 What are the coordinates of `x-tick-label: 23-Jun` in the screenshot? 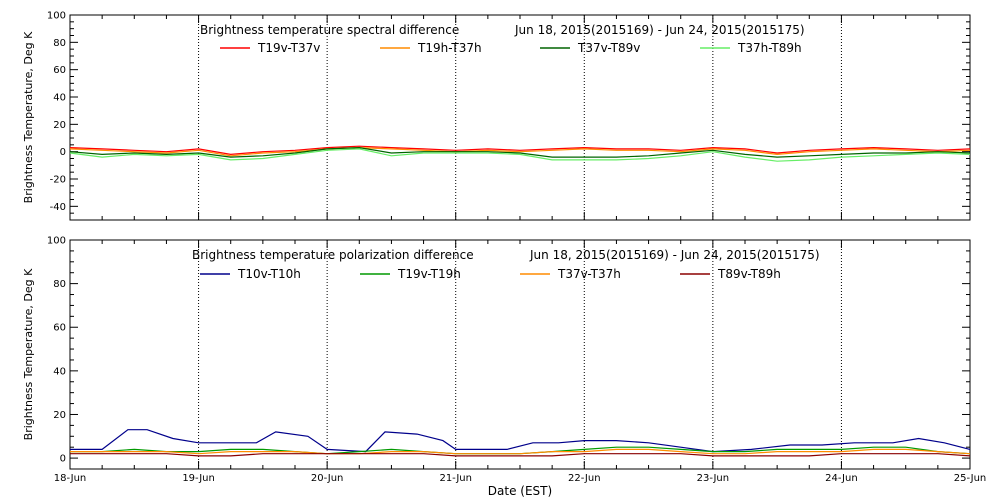 It's located at (713, 478).